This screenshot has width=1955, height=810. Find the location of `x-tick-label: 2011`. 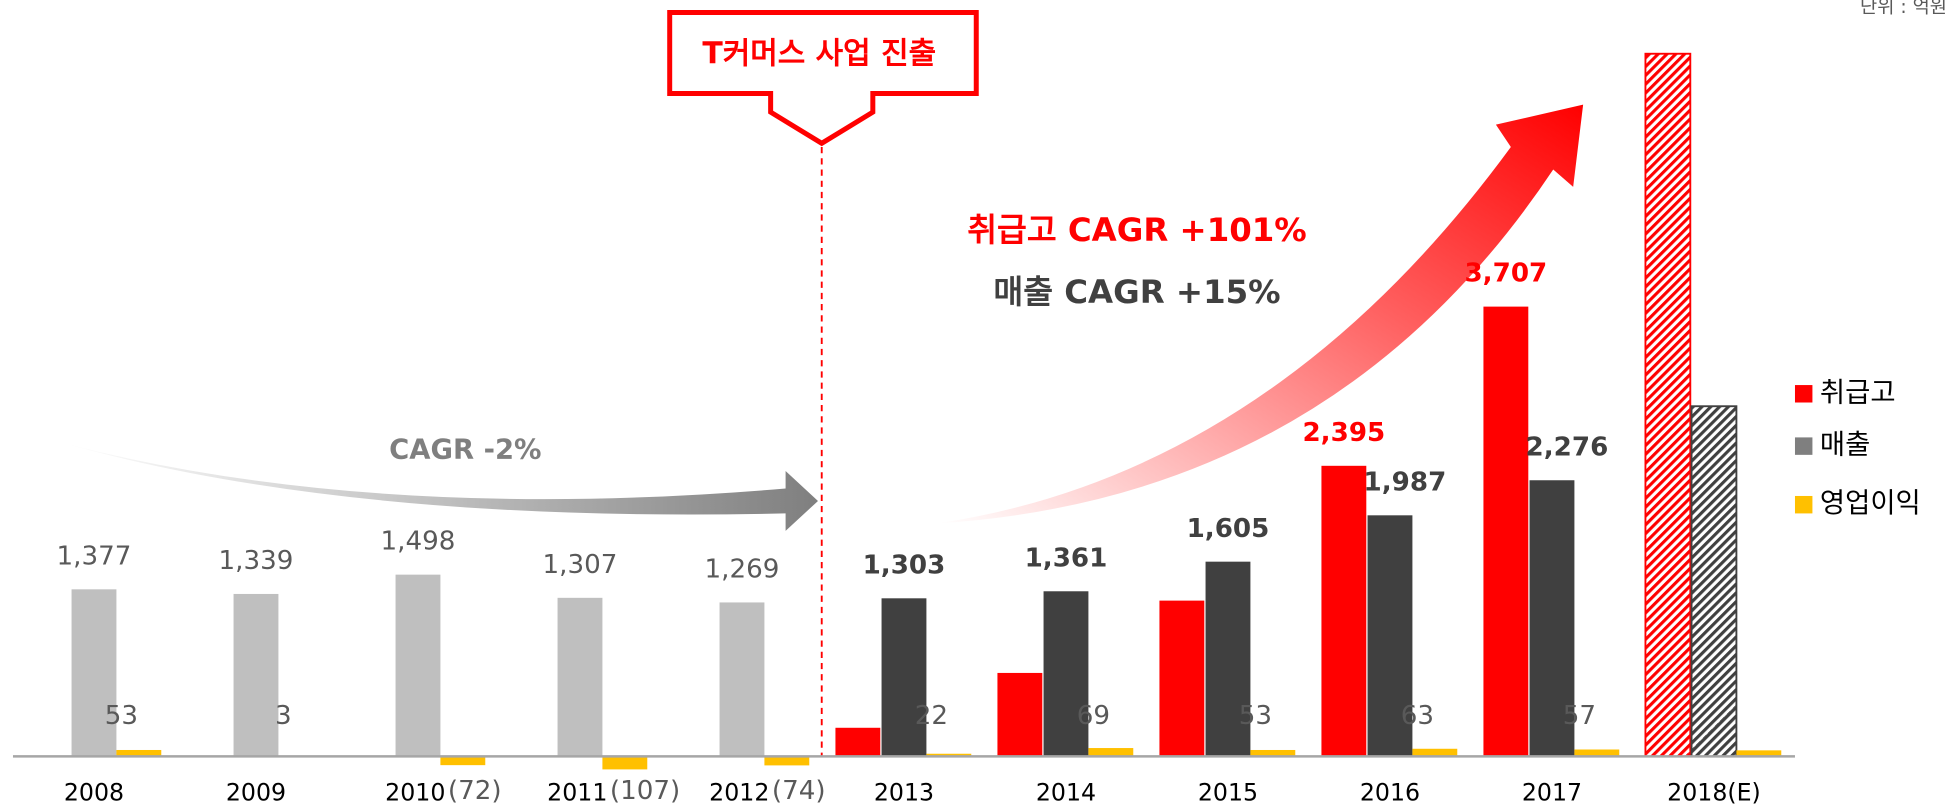

x-tick-label: 2011 is located at coordinates (577, 792).